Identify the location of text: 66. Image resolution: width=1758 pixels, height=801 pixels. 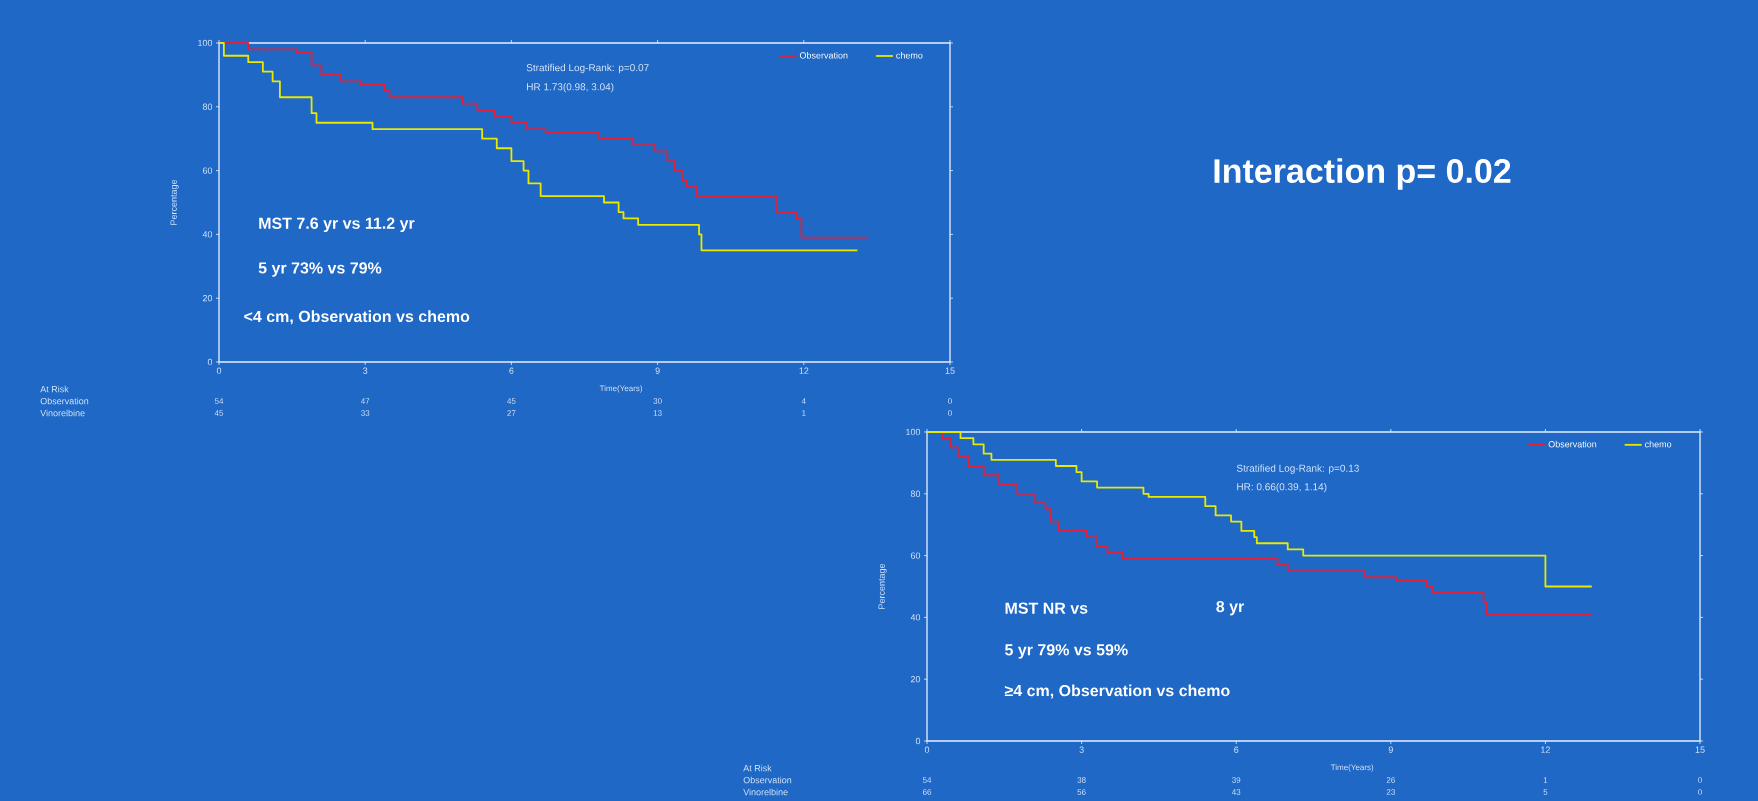
(927, 792).